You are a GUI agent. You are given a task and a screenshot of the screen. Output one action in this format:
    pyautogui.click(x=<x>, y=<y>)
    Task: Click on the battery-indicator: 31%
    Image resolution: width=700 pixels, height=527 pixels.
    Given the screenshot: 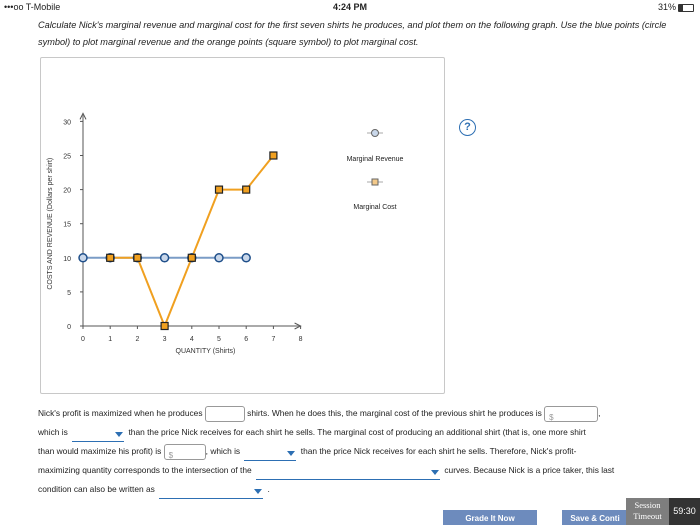 What is the action you would take?
    pyautogui.click(x=676, y=7)
    